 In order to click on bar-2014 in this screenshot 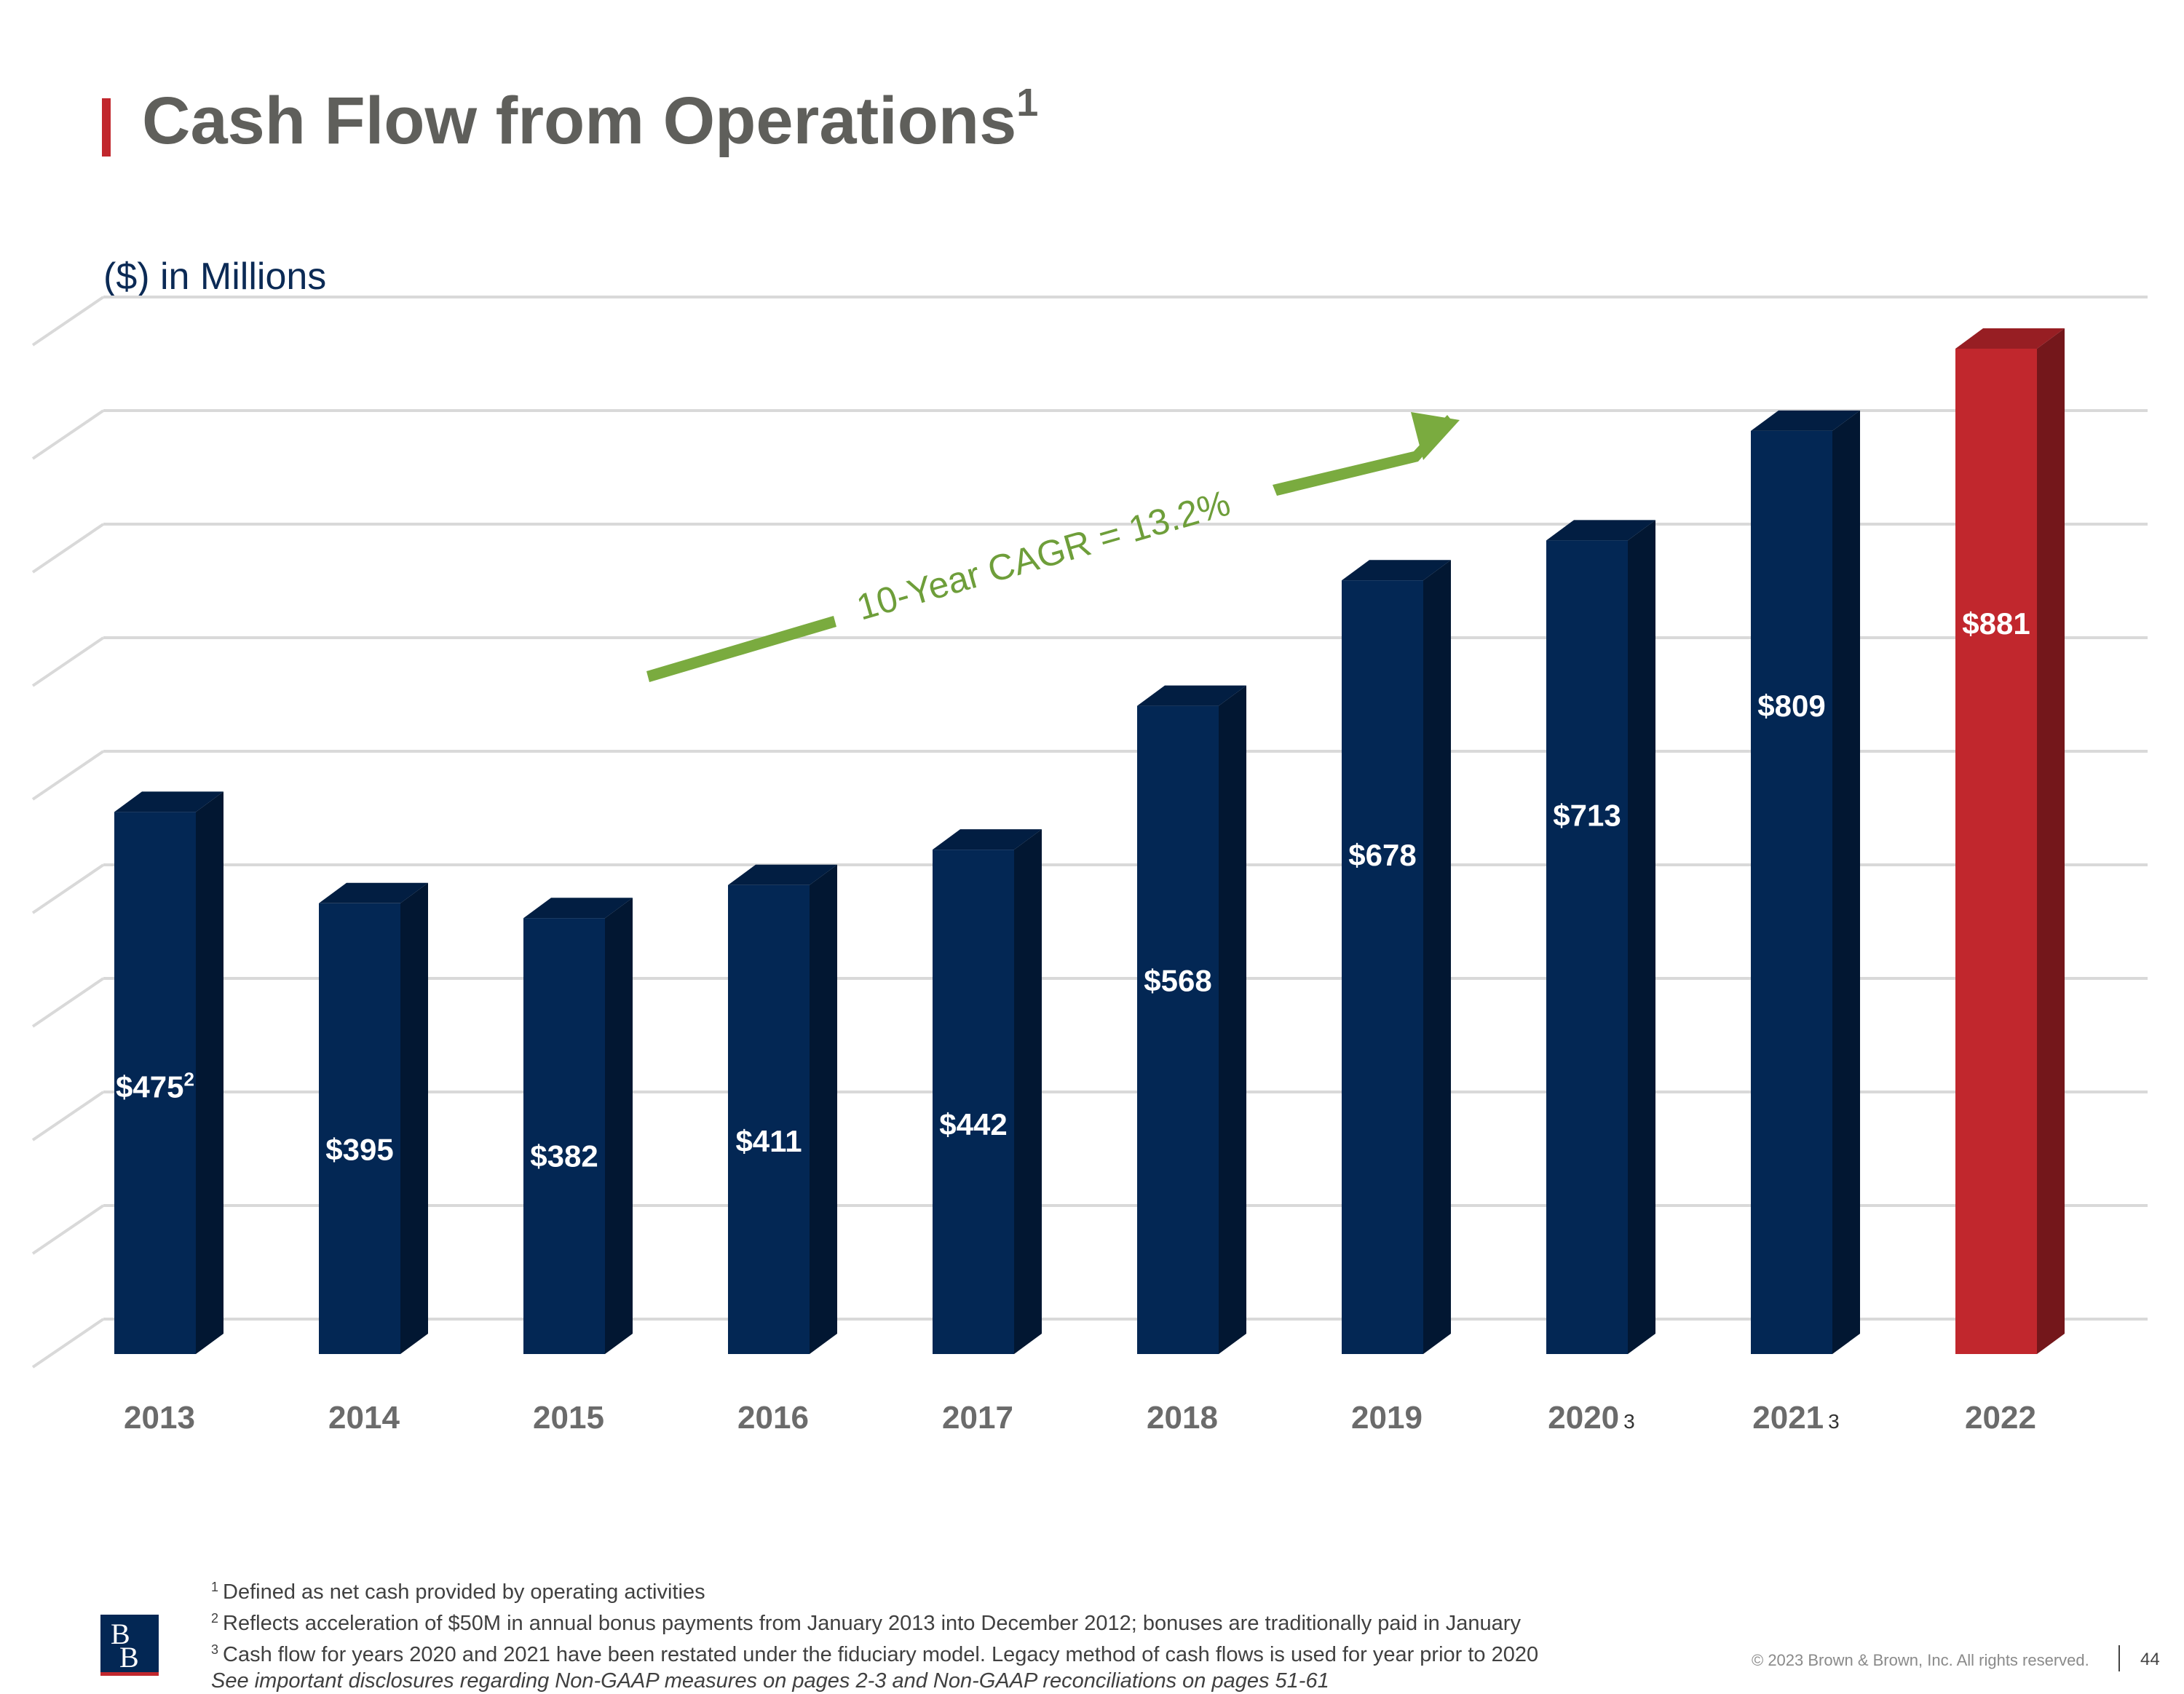, I will do `click(373, 1118)`.